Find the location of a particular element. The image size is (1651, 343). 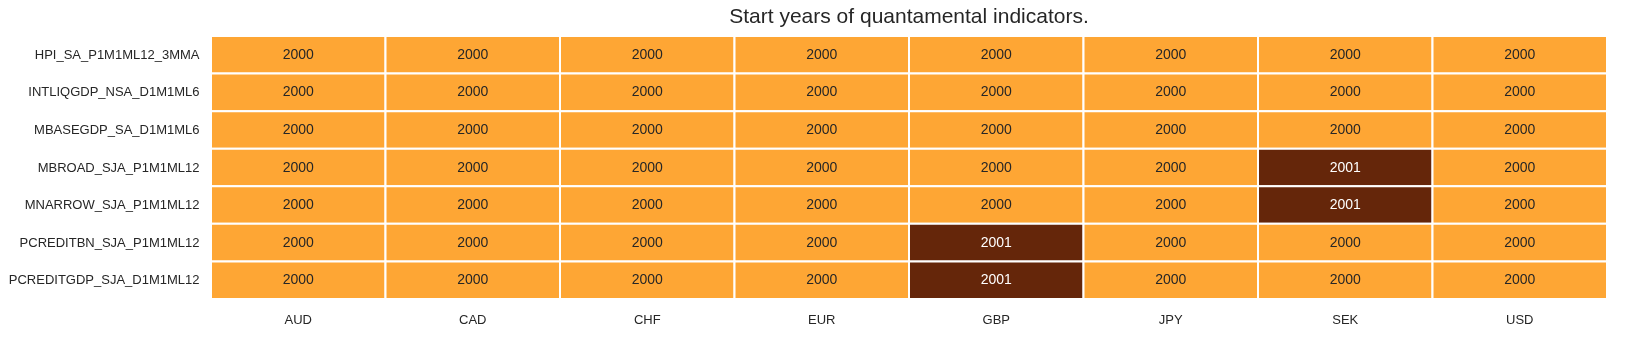

y-tick-label: MBROAD_SJA_P1M1ML12 is located at coordinates (118, 167).